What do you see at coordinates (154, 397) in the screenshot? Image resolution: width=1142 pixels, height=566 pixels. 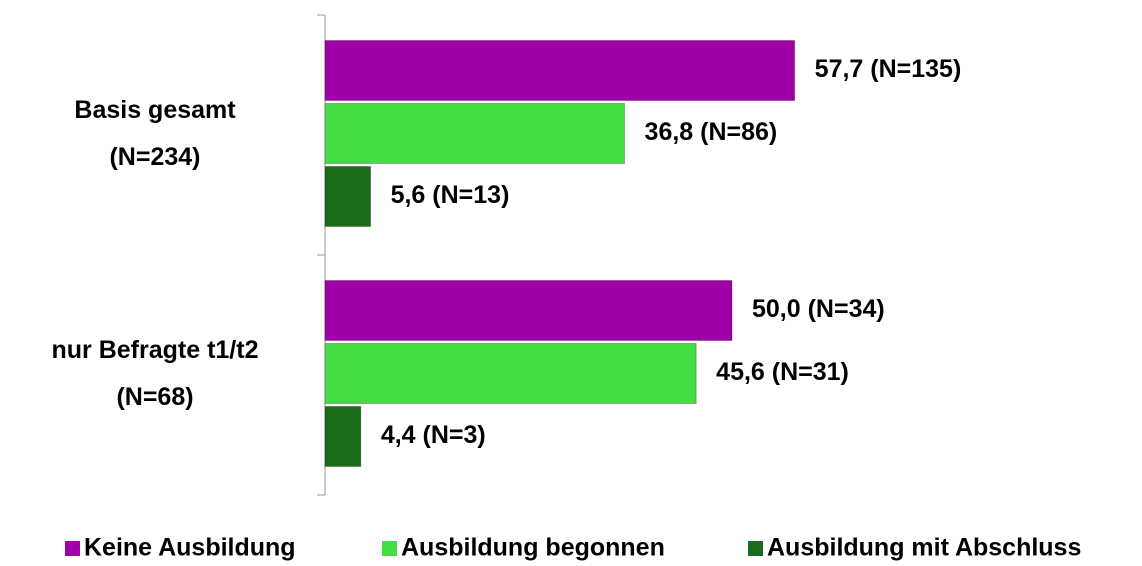 I see `category-label: (N=68)` at bounding box center [154, 397].